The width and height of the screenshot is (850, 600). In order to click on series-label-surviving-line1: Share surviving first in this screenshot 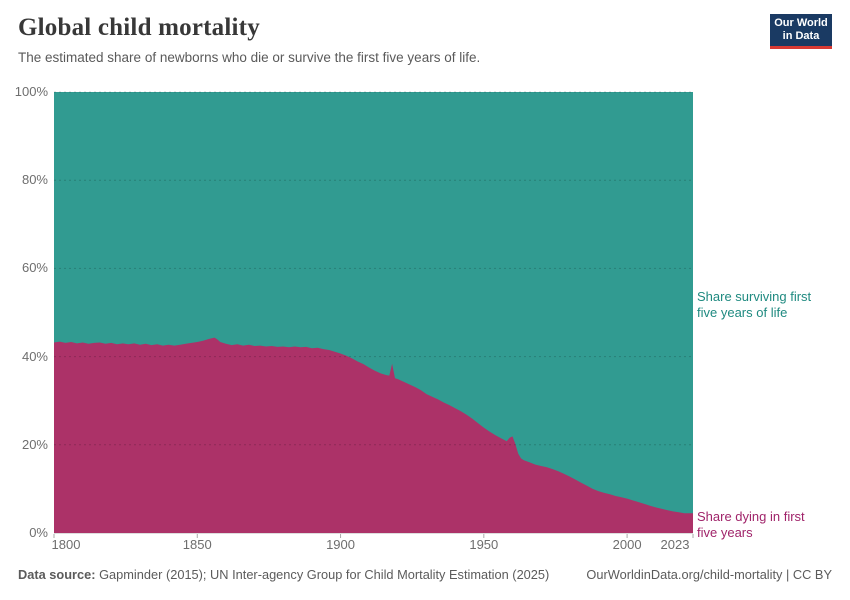, I will do `click(754, 296)`.